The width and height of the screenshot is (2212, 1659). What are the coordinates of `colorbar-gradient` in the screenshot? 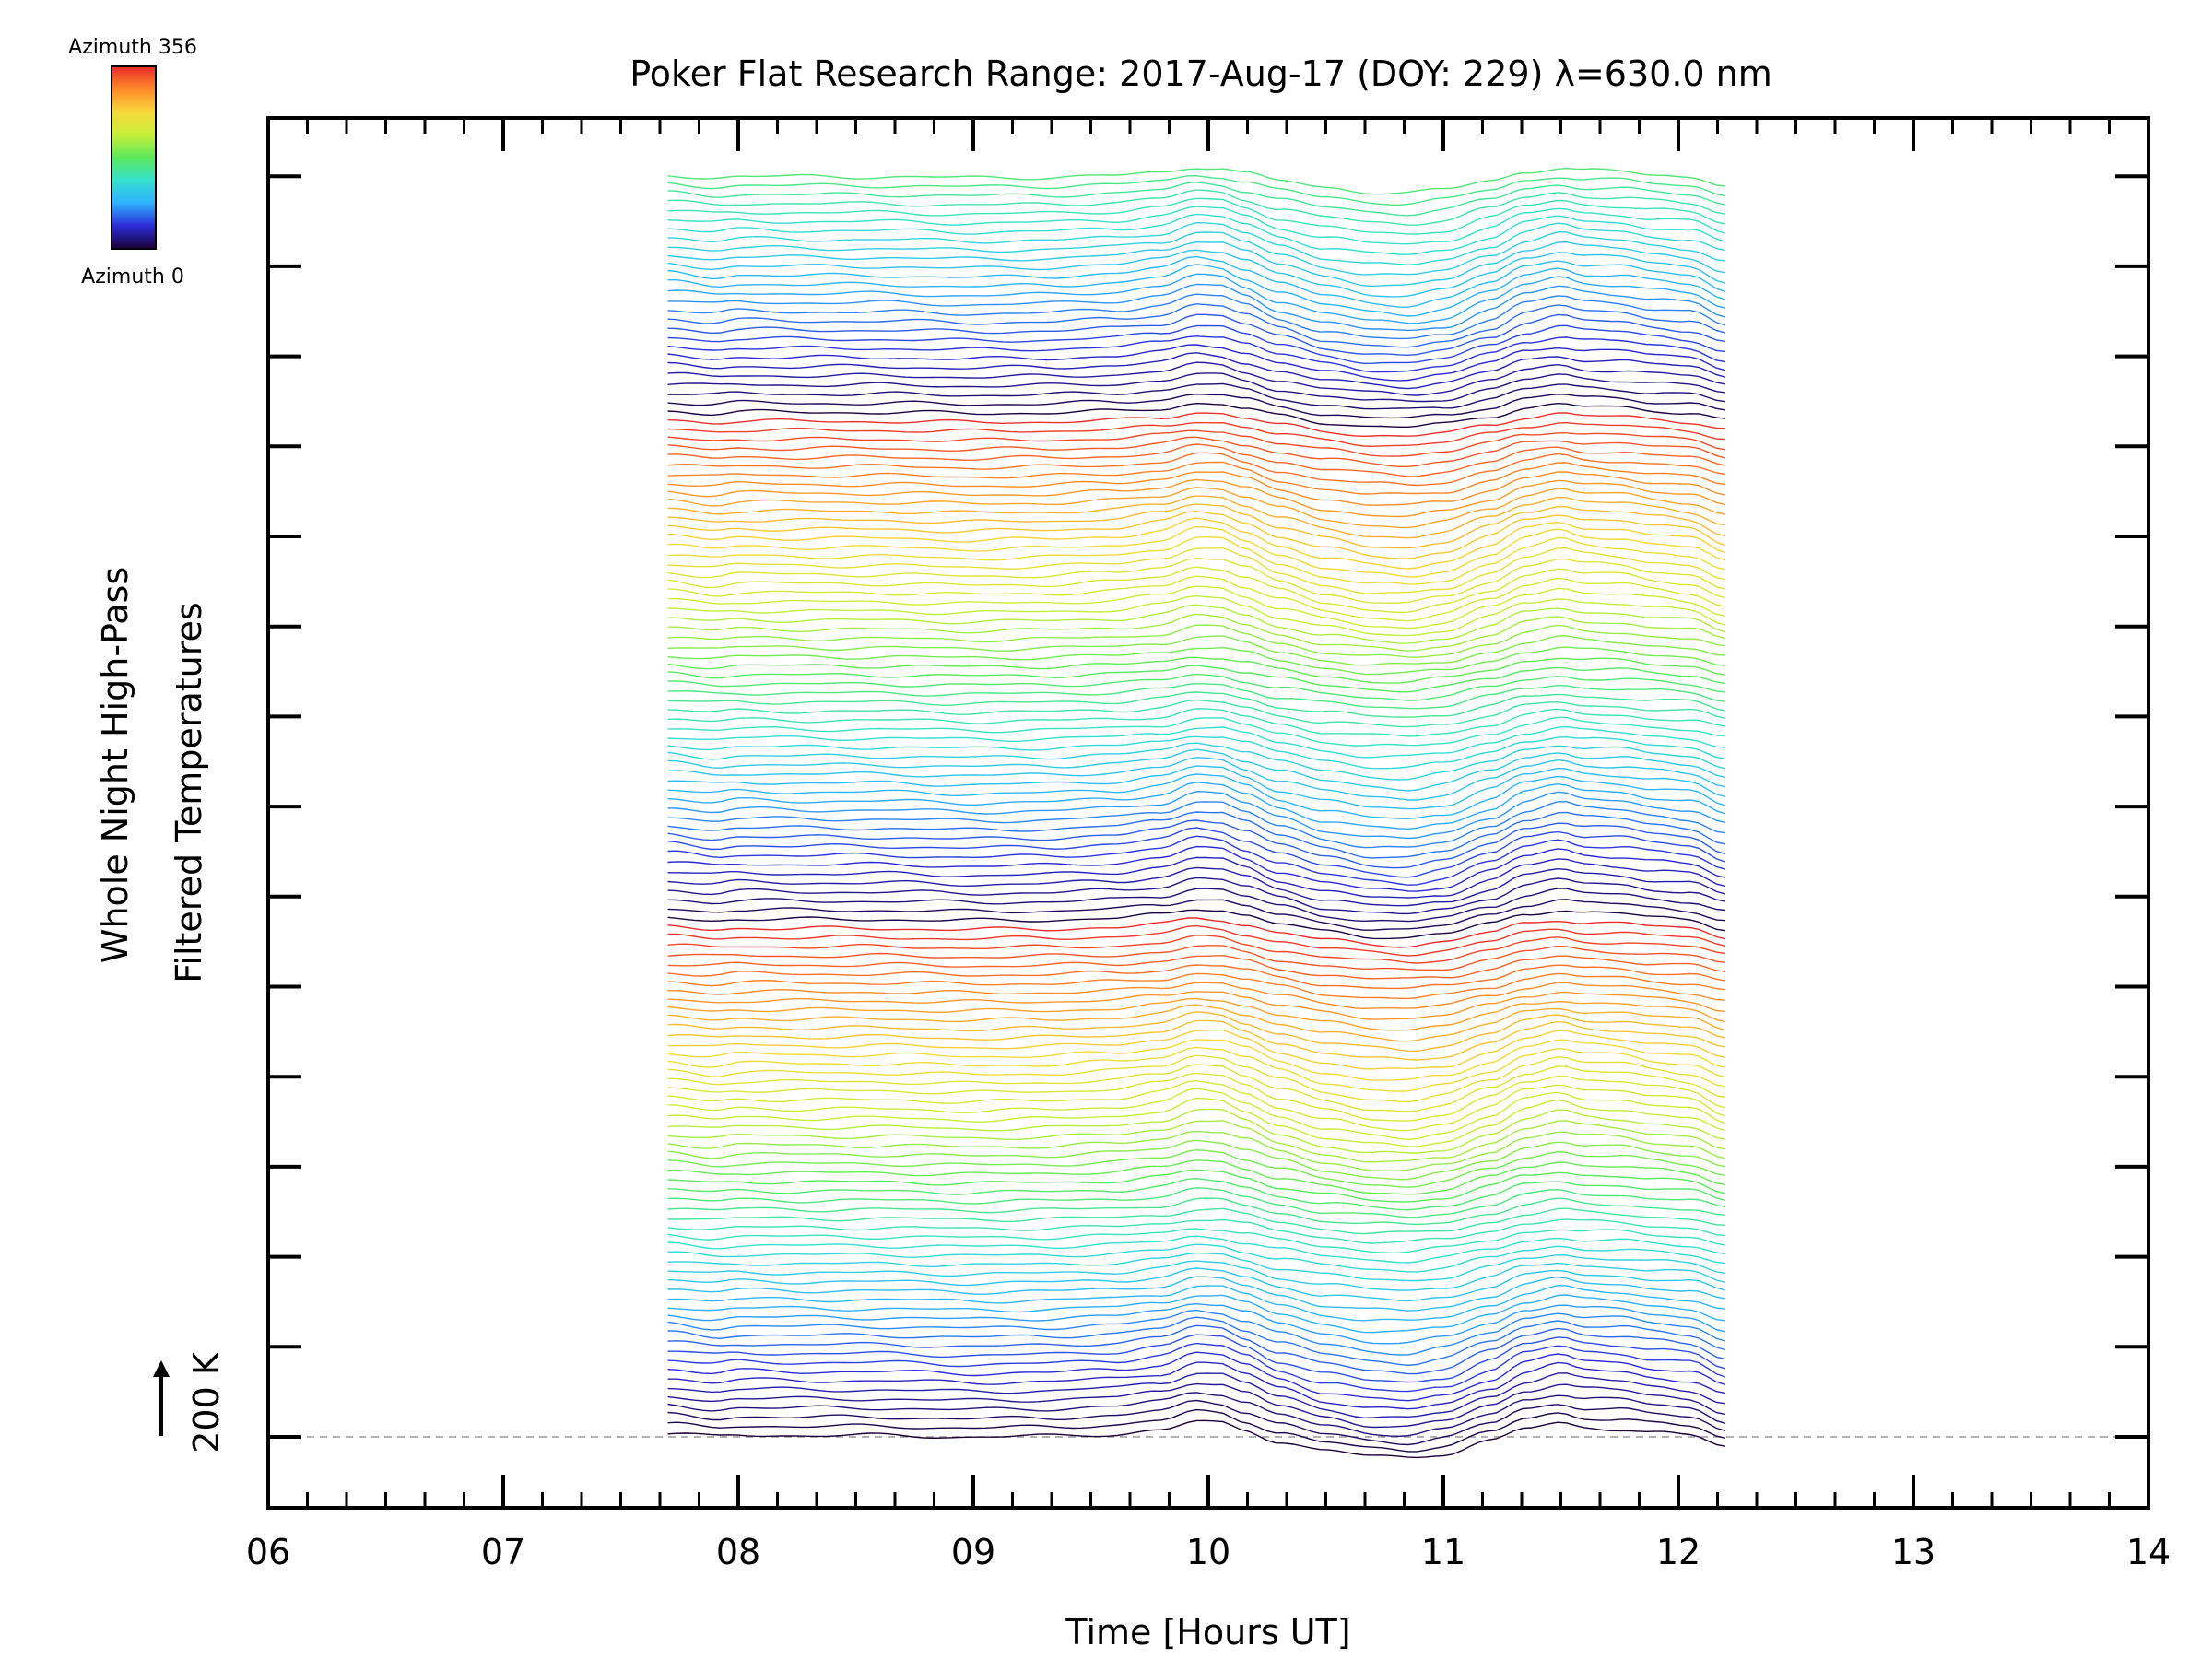 It's located at (134, 157).